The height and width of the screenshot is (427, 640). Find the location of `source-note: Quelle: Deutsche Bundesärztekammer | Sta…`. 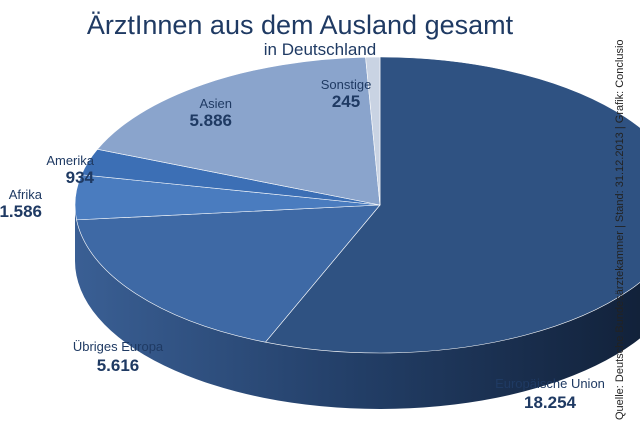

source-note: Quelle: Deutsche Bundesärztekammer | Sta… is located at coordinates (620, 229).